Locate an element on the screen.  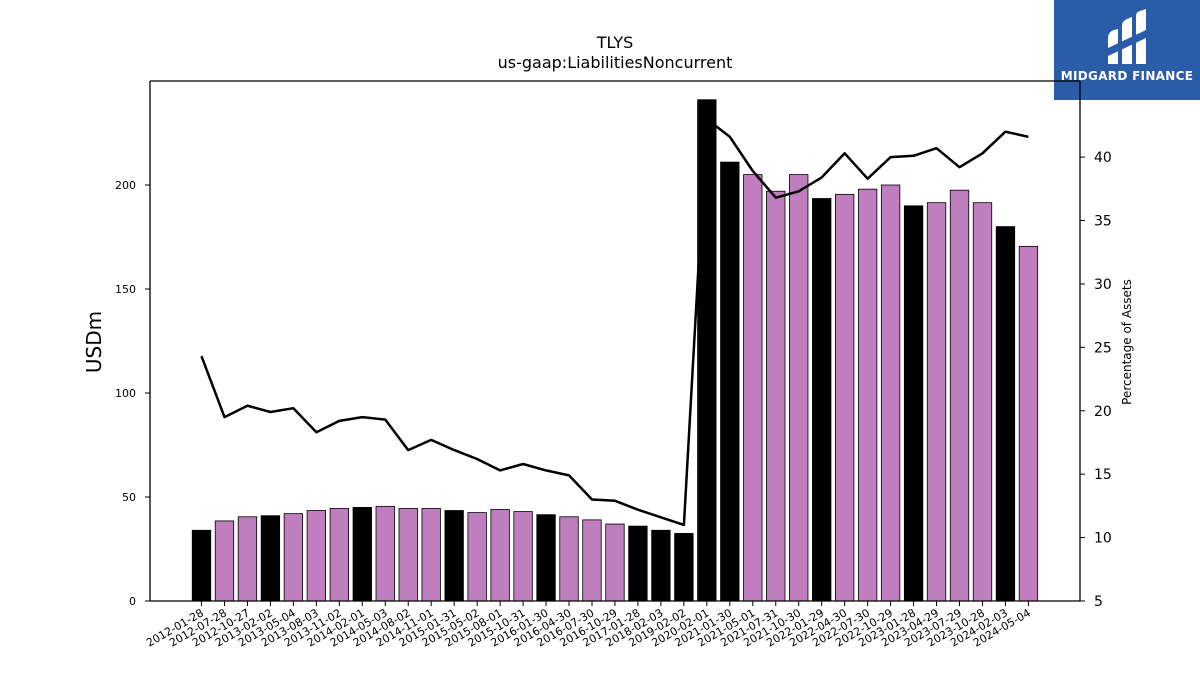
y2-axis-label: Percentage of Assets is located at coordinates (1127, 342).